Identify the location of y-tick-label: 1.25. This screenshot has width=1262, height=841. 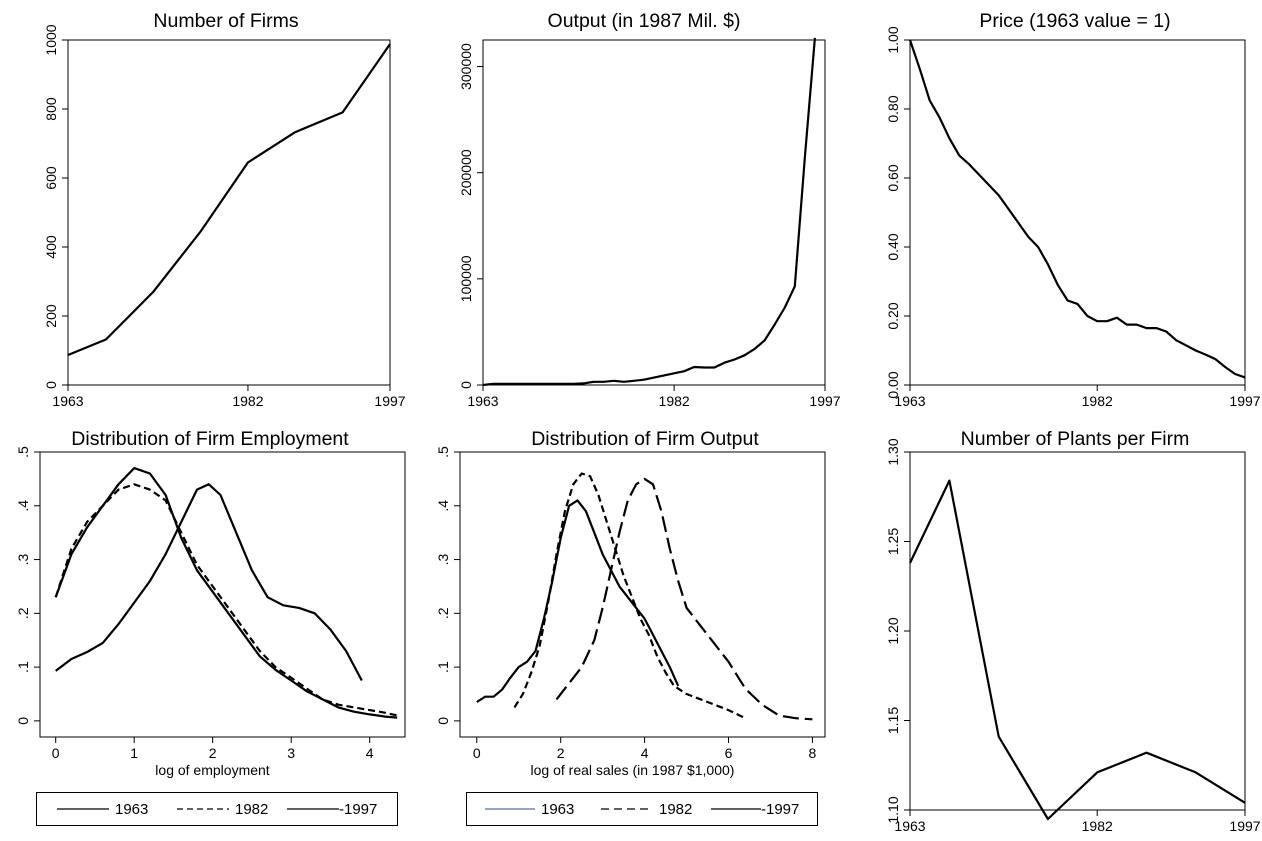
(893, 541).